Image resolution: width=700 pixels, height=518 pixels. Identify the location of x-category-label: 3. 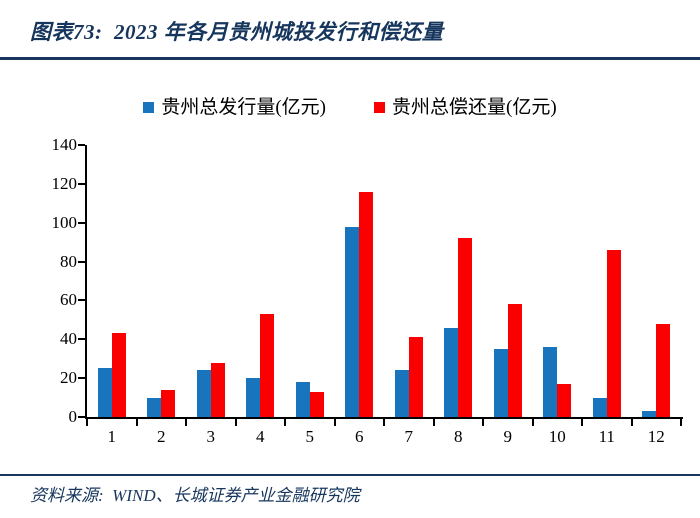
(211, 436).